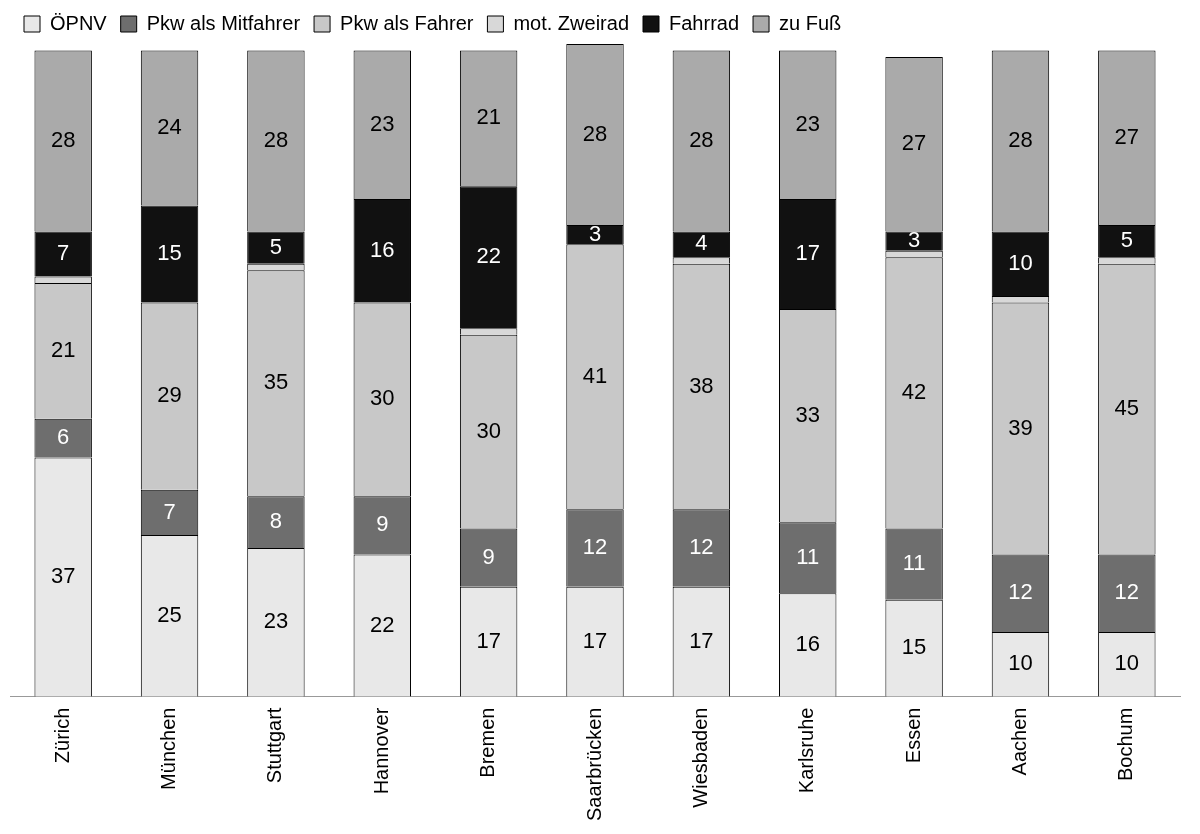 The width and height of the screenshot is (1200, 834). What do you see at coordinates (274, 745) in the screenshot?
I see `x-tick-label: Stuttgart` at bounding box center [274, 745].